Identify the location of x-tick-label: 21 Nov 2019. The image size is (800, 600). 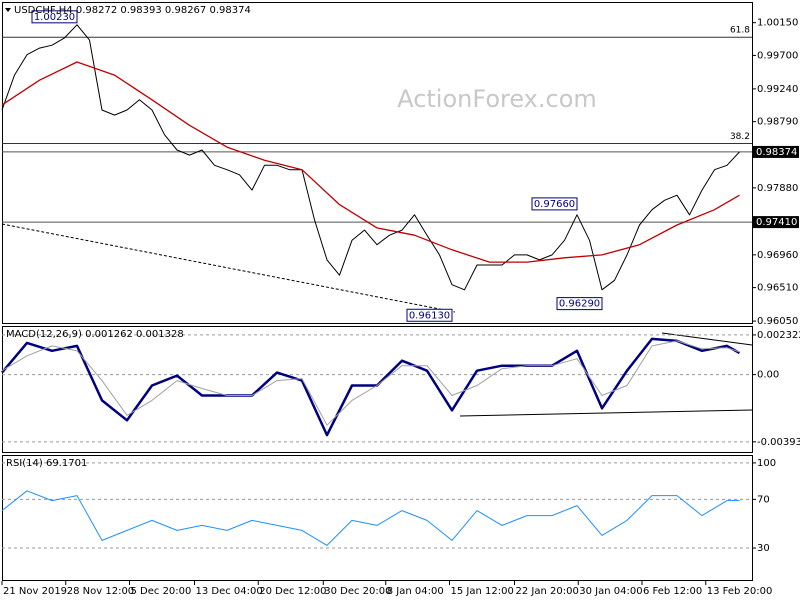
(35, 591).